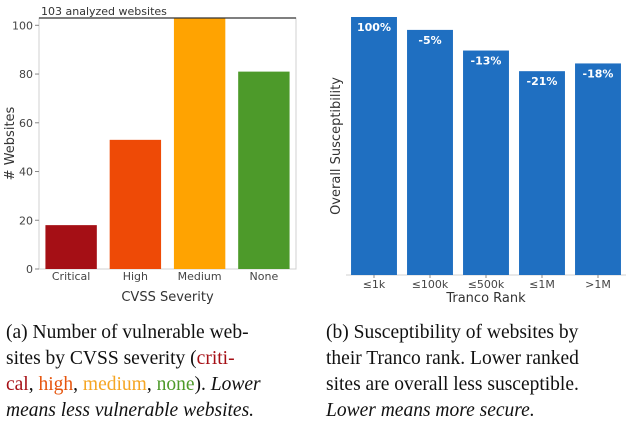  What do you see at coordinates (29, 269) in the screenshot?
I see `y-tick-label: 0` at bounding box center [29, 269].